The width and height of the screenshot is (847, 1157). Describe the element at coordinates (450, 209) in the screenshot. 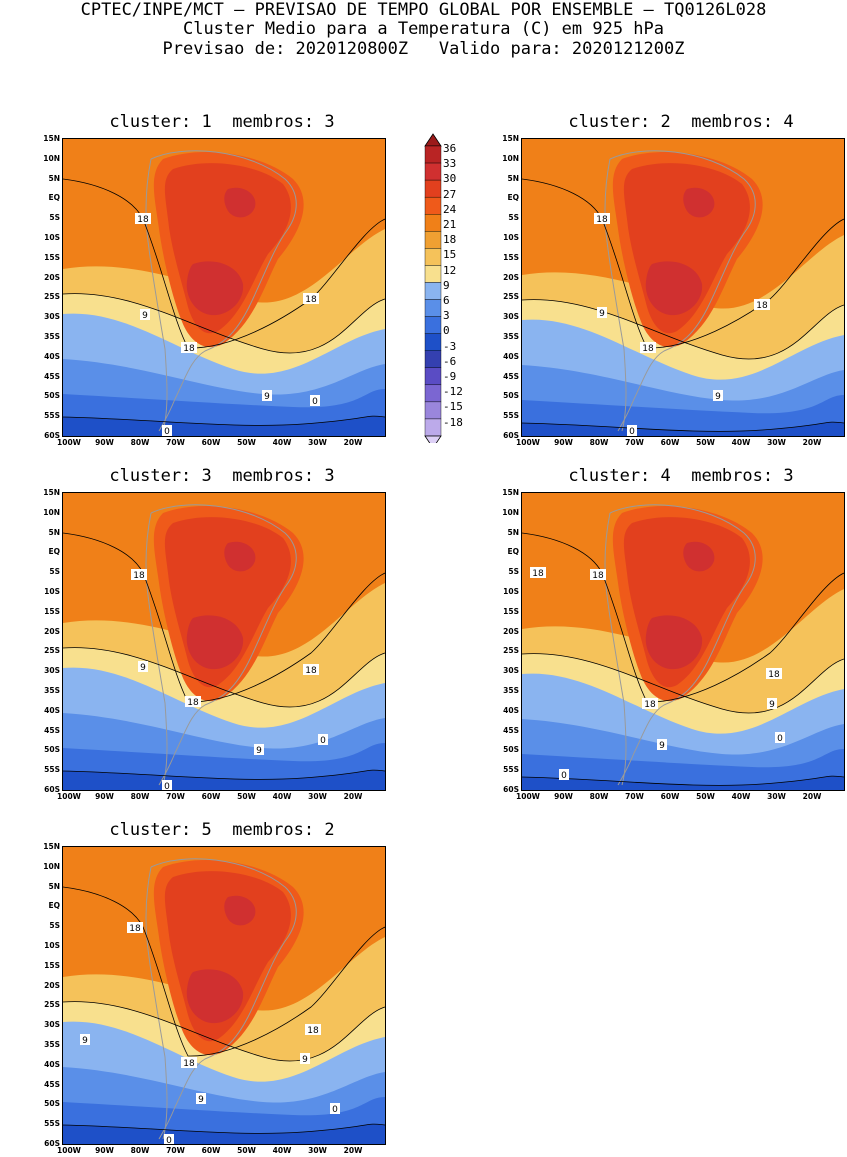

I see `colorbar-label: 24` at that location.